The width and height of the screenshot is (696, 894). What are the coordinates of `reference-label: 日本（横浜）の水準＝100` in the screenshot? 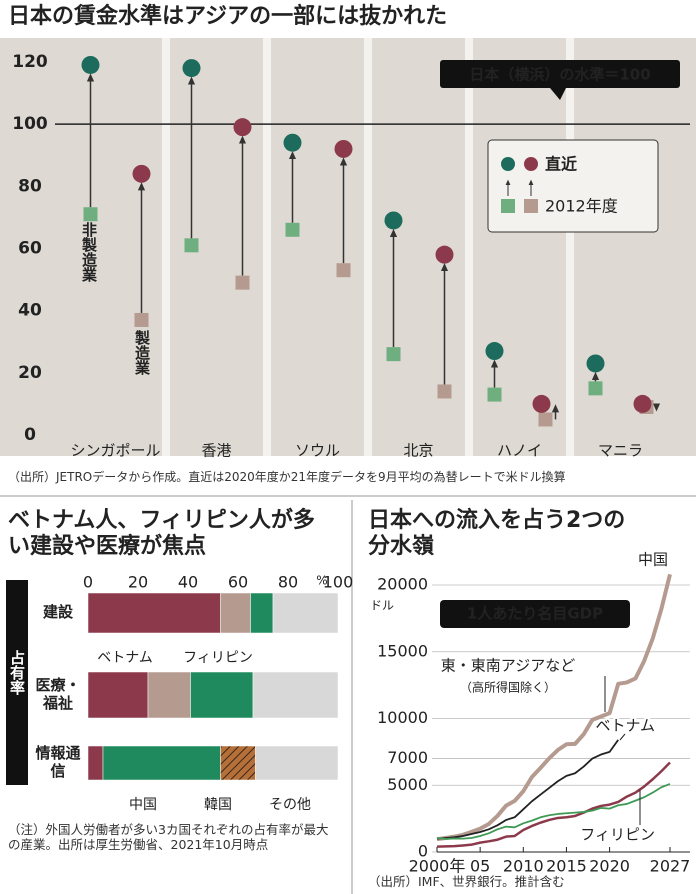 It's located at (559, 75).